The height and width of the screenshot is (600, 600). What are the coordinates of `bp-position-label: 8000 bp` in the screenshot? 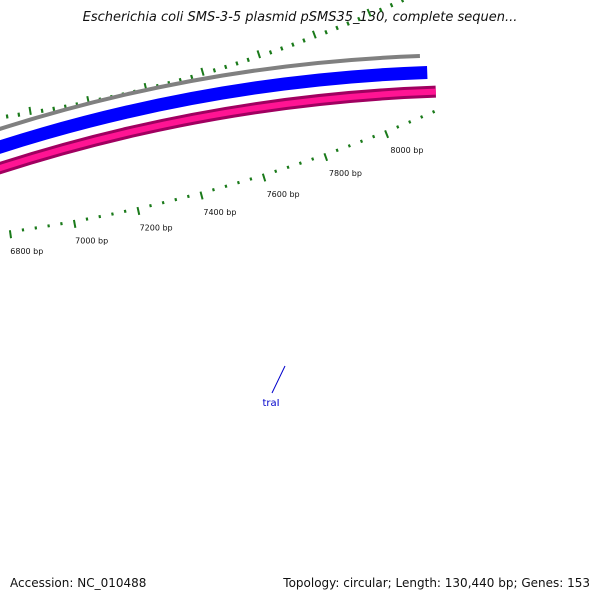 It's located at (406, 150).